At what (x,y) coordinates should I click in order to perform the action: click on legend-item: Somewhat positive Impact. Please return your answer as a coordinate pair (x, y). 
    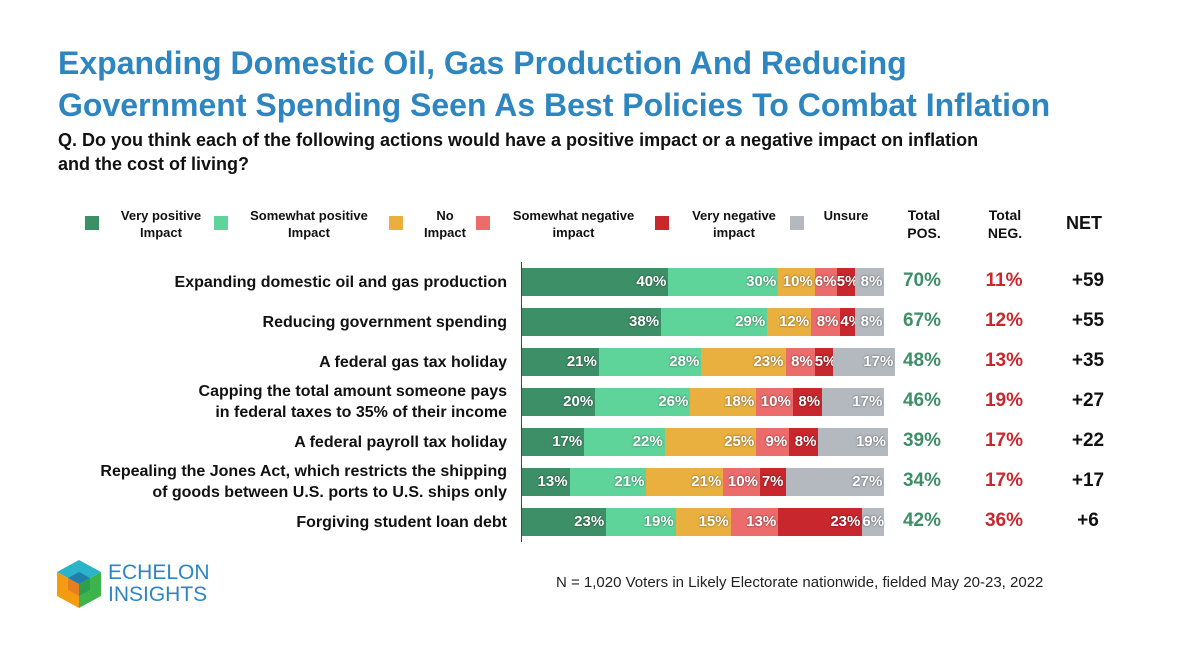
    Looking at the image, I should click on (299, 227).